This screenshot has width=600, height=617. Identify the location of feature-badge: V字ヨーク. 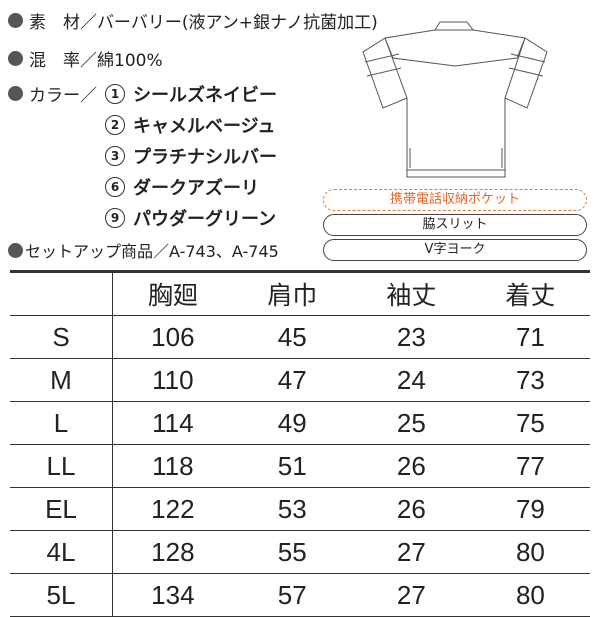
(455, 250).